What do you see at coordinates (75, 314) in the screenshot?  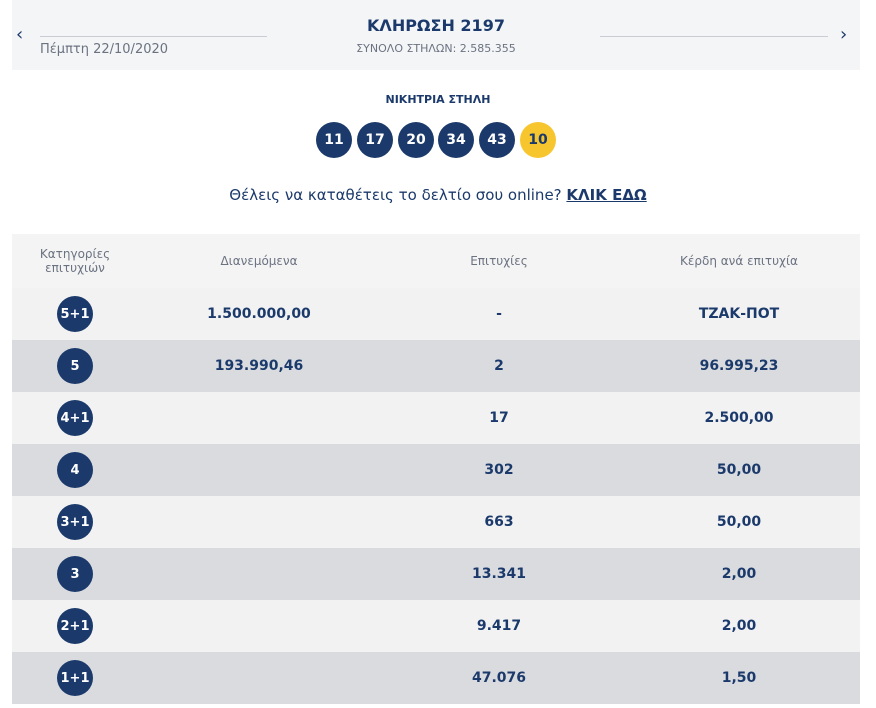 I see `category-badge: 5+1` at bounding box center [75, 314].